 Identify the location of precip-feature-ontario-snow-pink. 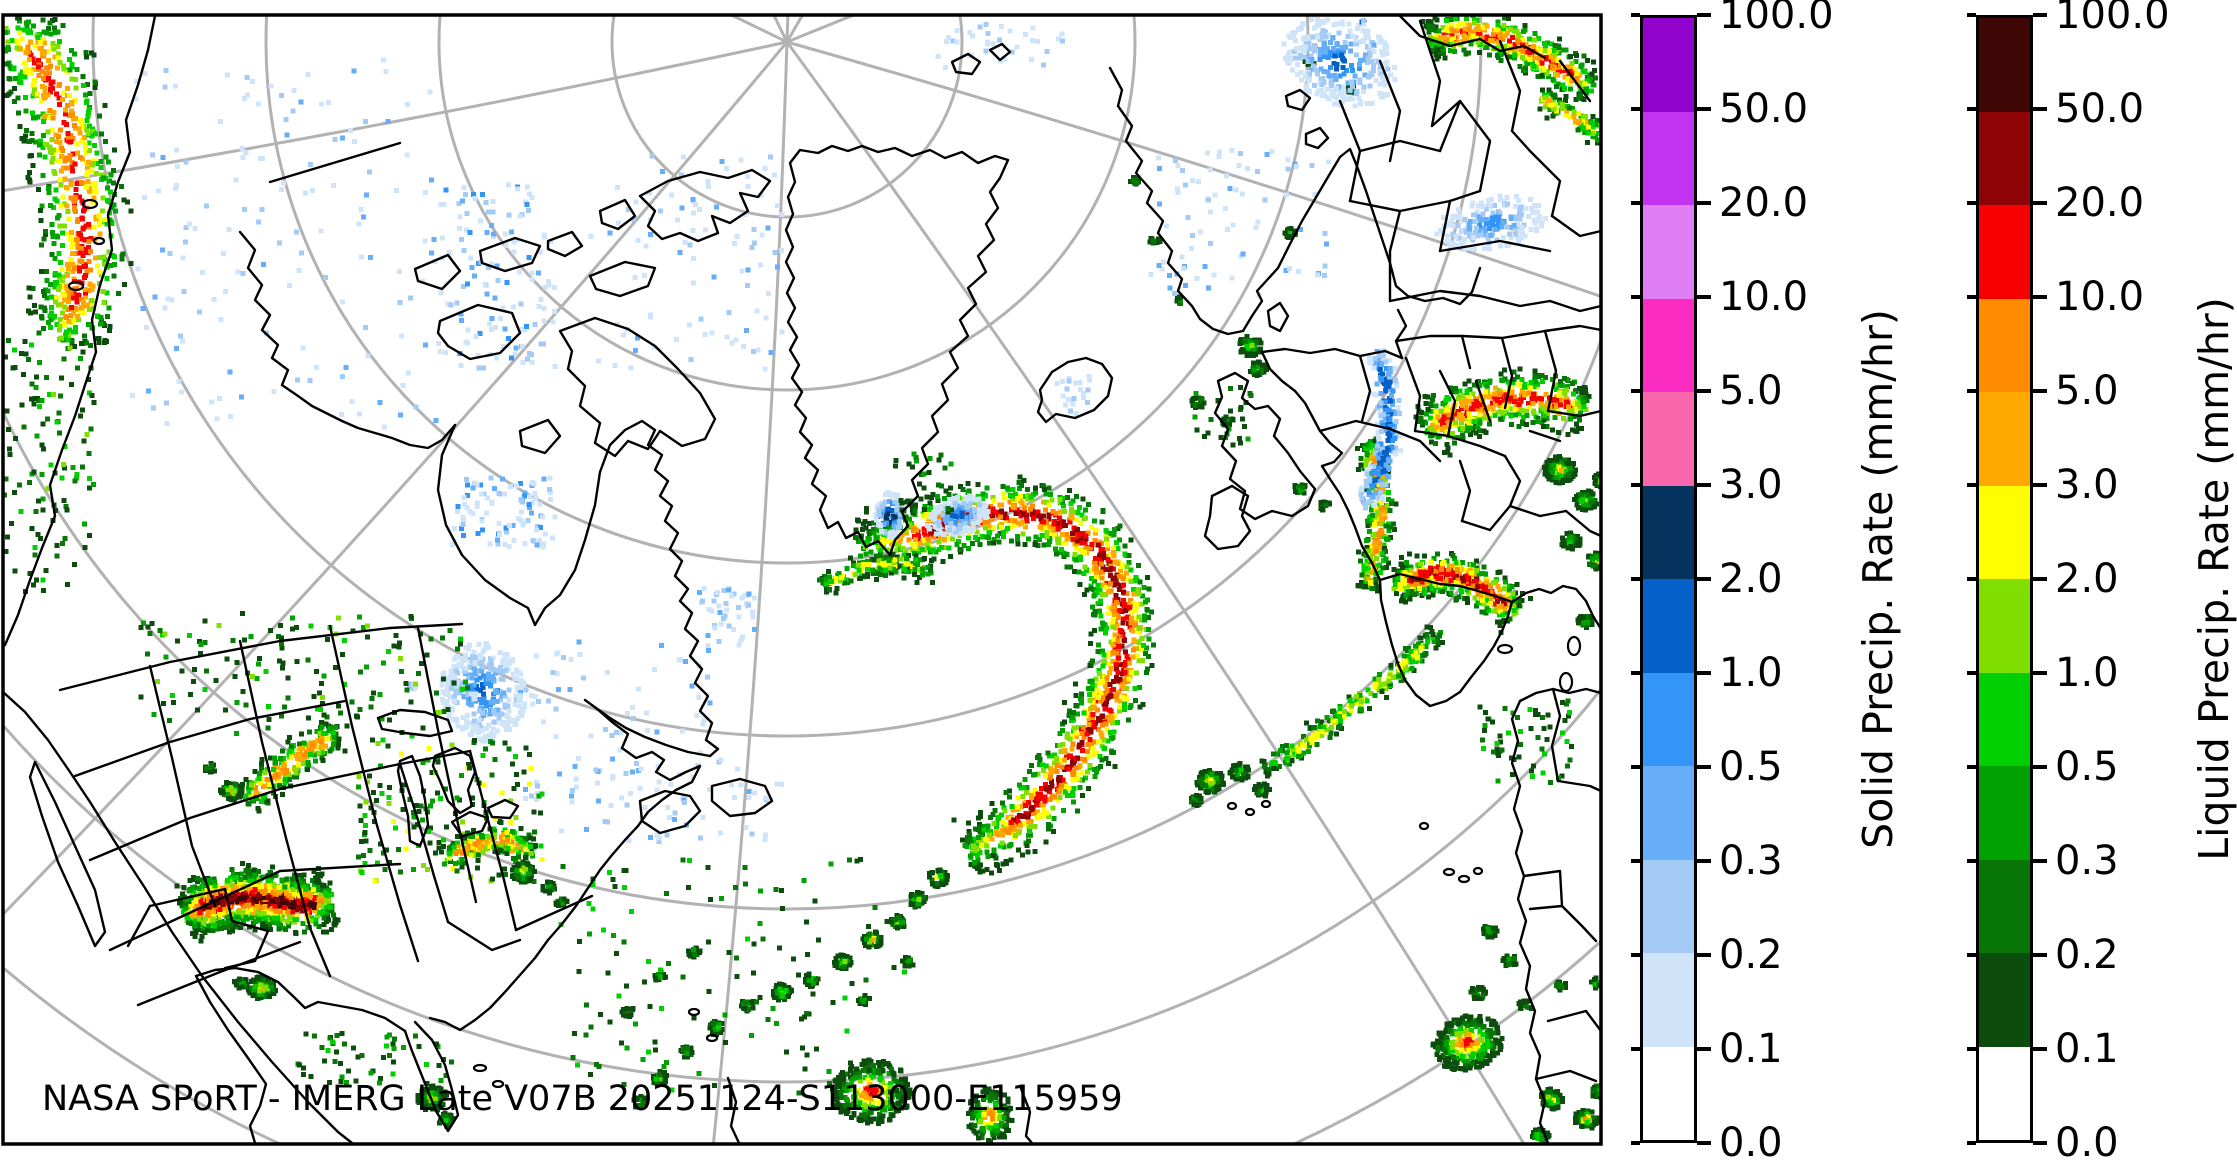
(443, 691).